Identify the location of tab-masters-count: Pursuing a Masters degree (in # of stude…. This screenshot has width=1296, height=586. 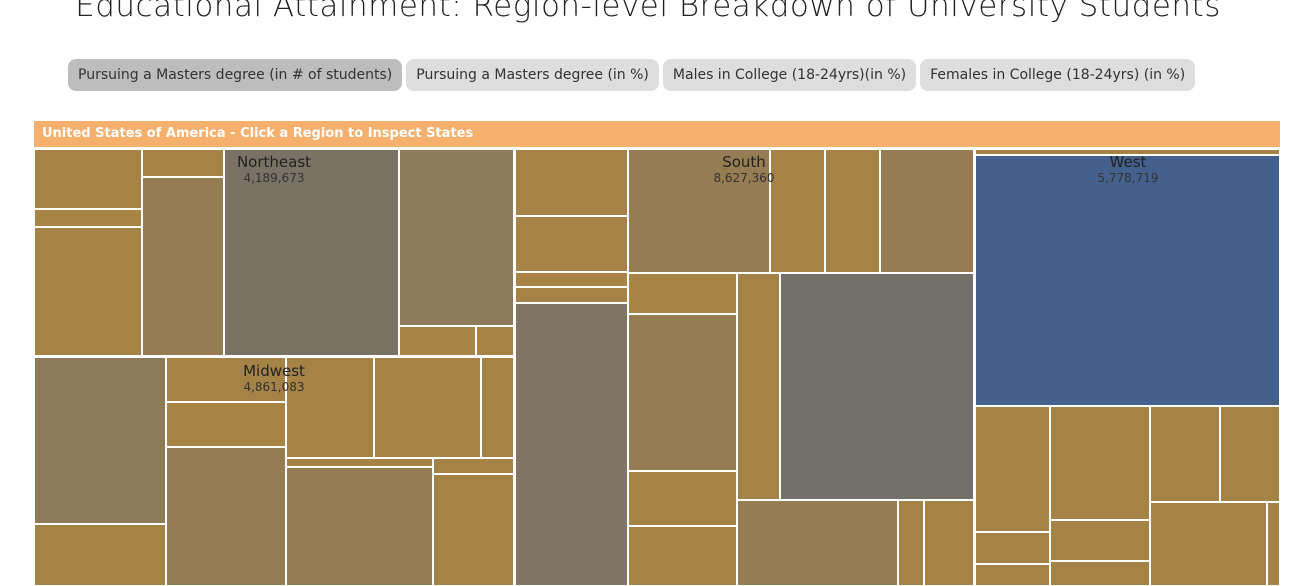
(235, 75).